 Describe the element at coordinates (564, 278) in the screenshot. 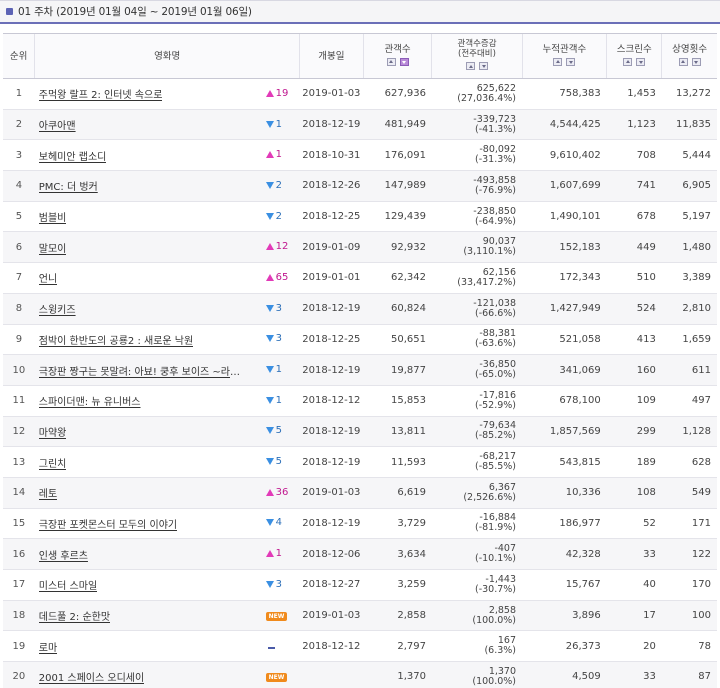

I see `cumulative-cell: 172,343` at that location.